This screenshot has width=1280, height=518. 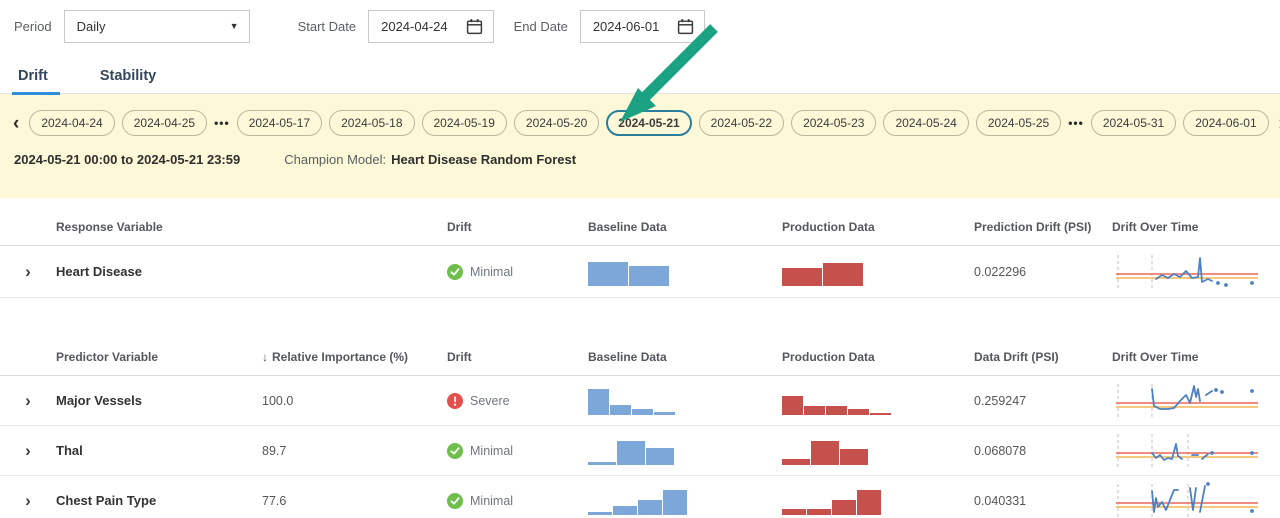 I want to click on col-response-variable: Response Variable, so click(x=109, y=226).